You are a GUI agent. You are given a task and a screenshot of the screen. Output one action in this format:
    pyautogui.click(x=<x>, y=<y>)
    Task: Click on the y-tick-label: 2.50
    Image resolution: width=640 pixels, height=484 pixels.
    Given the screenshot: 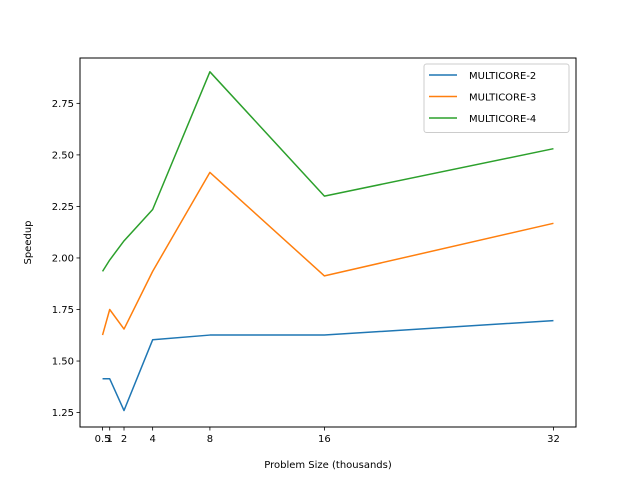 What is the action you would take?
    pyautogui.click(x=63, y=155)
    